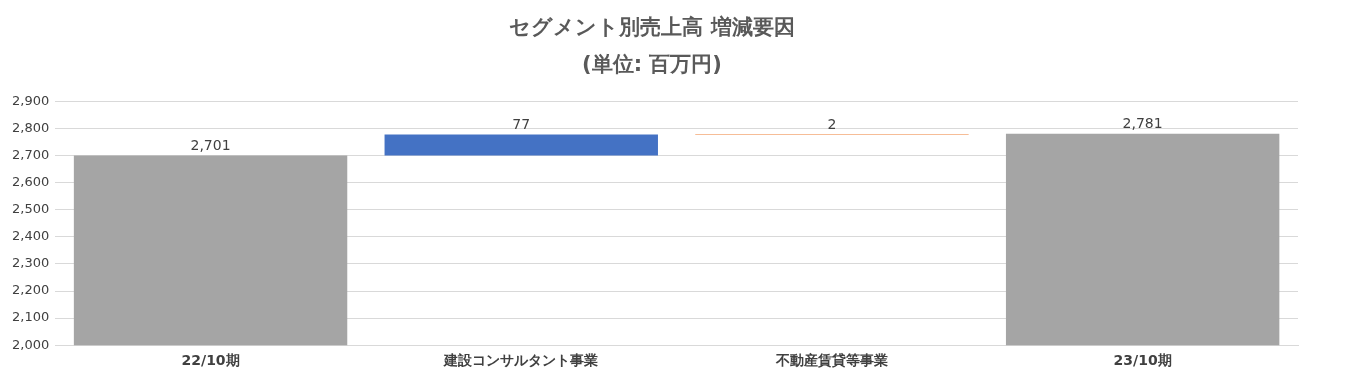 The image size is (1364, 384). Describe the element at coordinates (31, 290) in the screenshot. I see `y-tick-label: 2,200` at that location.